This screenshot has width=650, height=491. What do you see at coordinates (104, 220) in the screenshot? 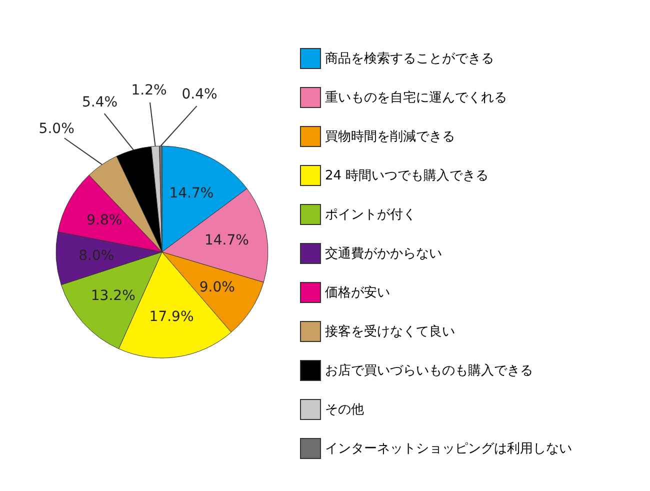
I see `data-label: 9.8%` at bounding box center [104, 220].